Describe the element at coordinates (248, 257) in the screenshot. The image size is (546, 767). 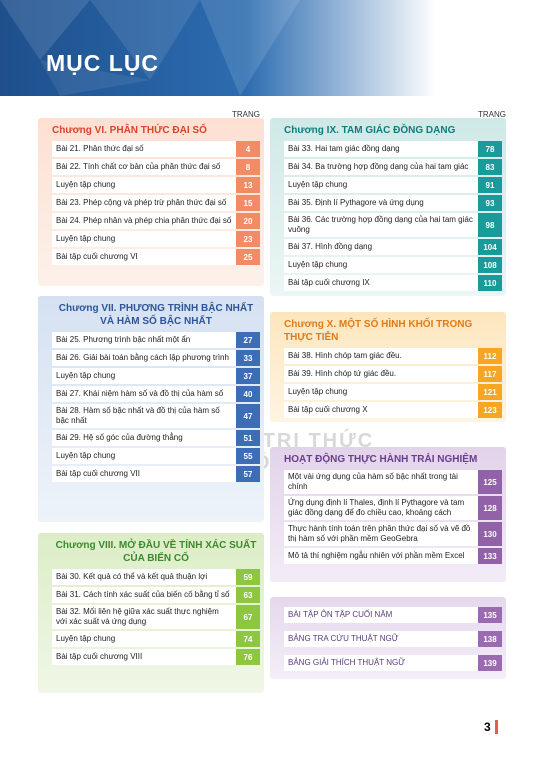
I see `toc-page: 25` at that location.